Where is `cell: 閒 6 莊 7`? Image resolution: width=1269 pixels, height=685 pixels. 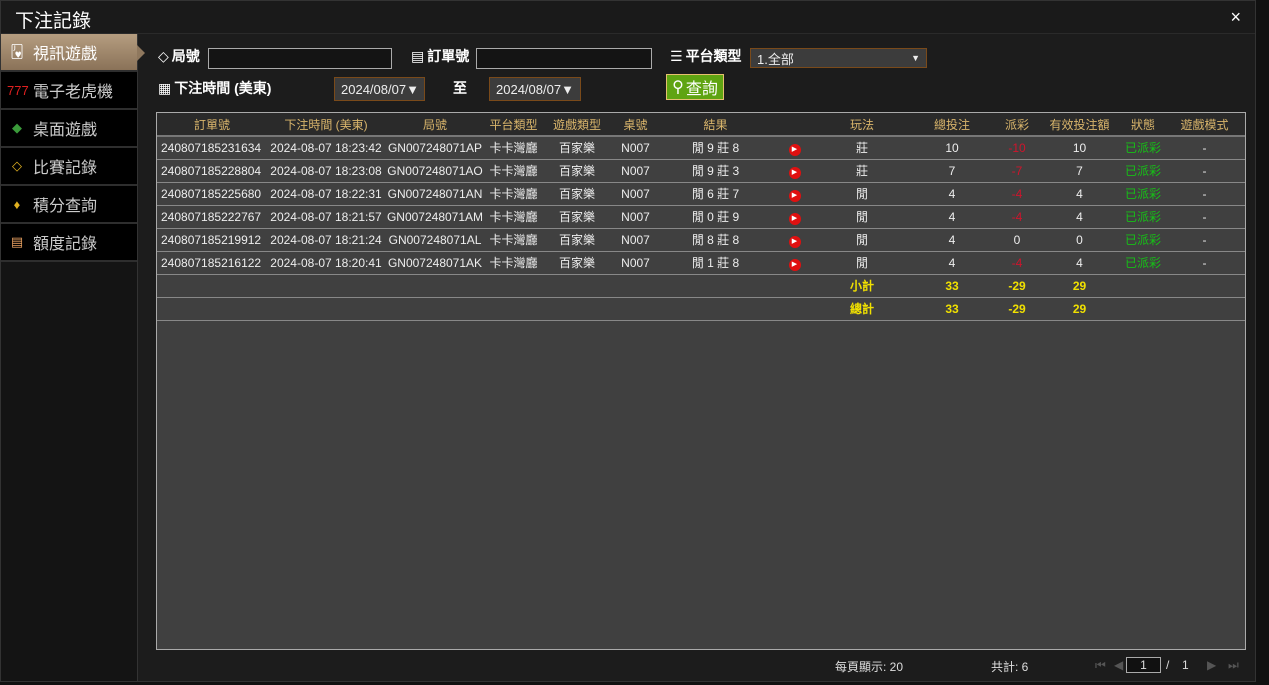
cell: 閒 6 莊 7 is located at coordinates (715, 194).